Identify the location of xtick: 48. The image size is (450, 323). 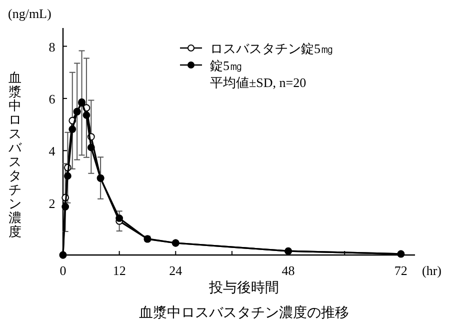
(288, 270).